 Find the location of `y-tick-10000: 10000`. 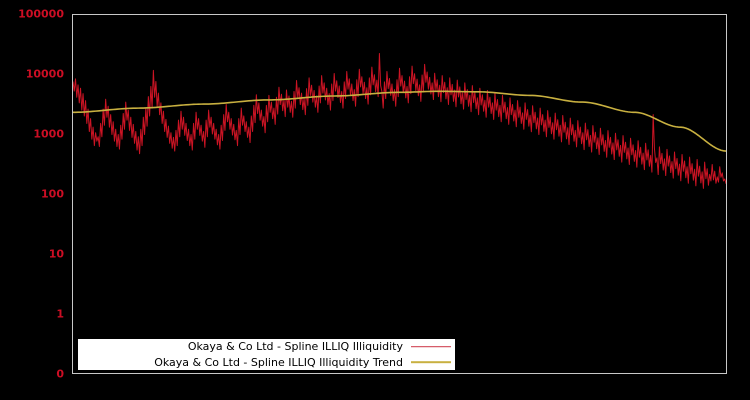

y-tick-10000: 10000 is located at coordinates (44, 74).